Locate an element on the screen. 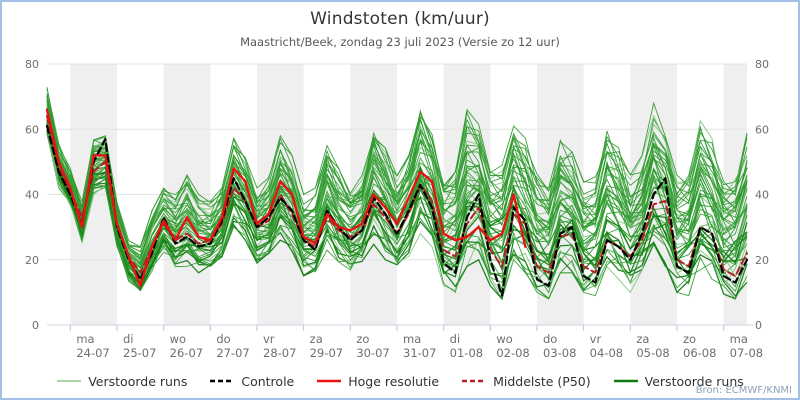 This screenshot has width=800, height=400. legend-marker-controle is located at coordinates (222, 381).